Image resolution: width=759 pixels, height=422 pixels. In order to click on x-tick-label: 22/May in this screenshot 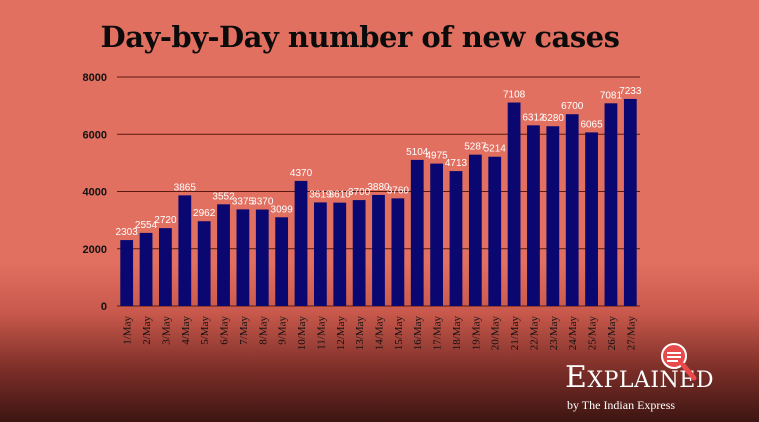, I will do `click(534, 333)`.